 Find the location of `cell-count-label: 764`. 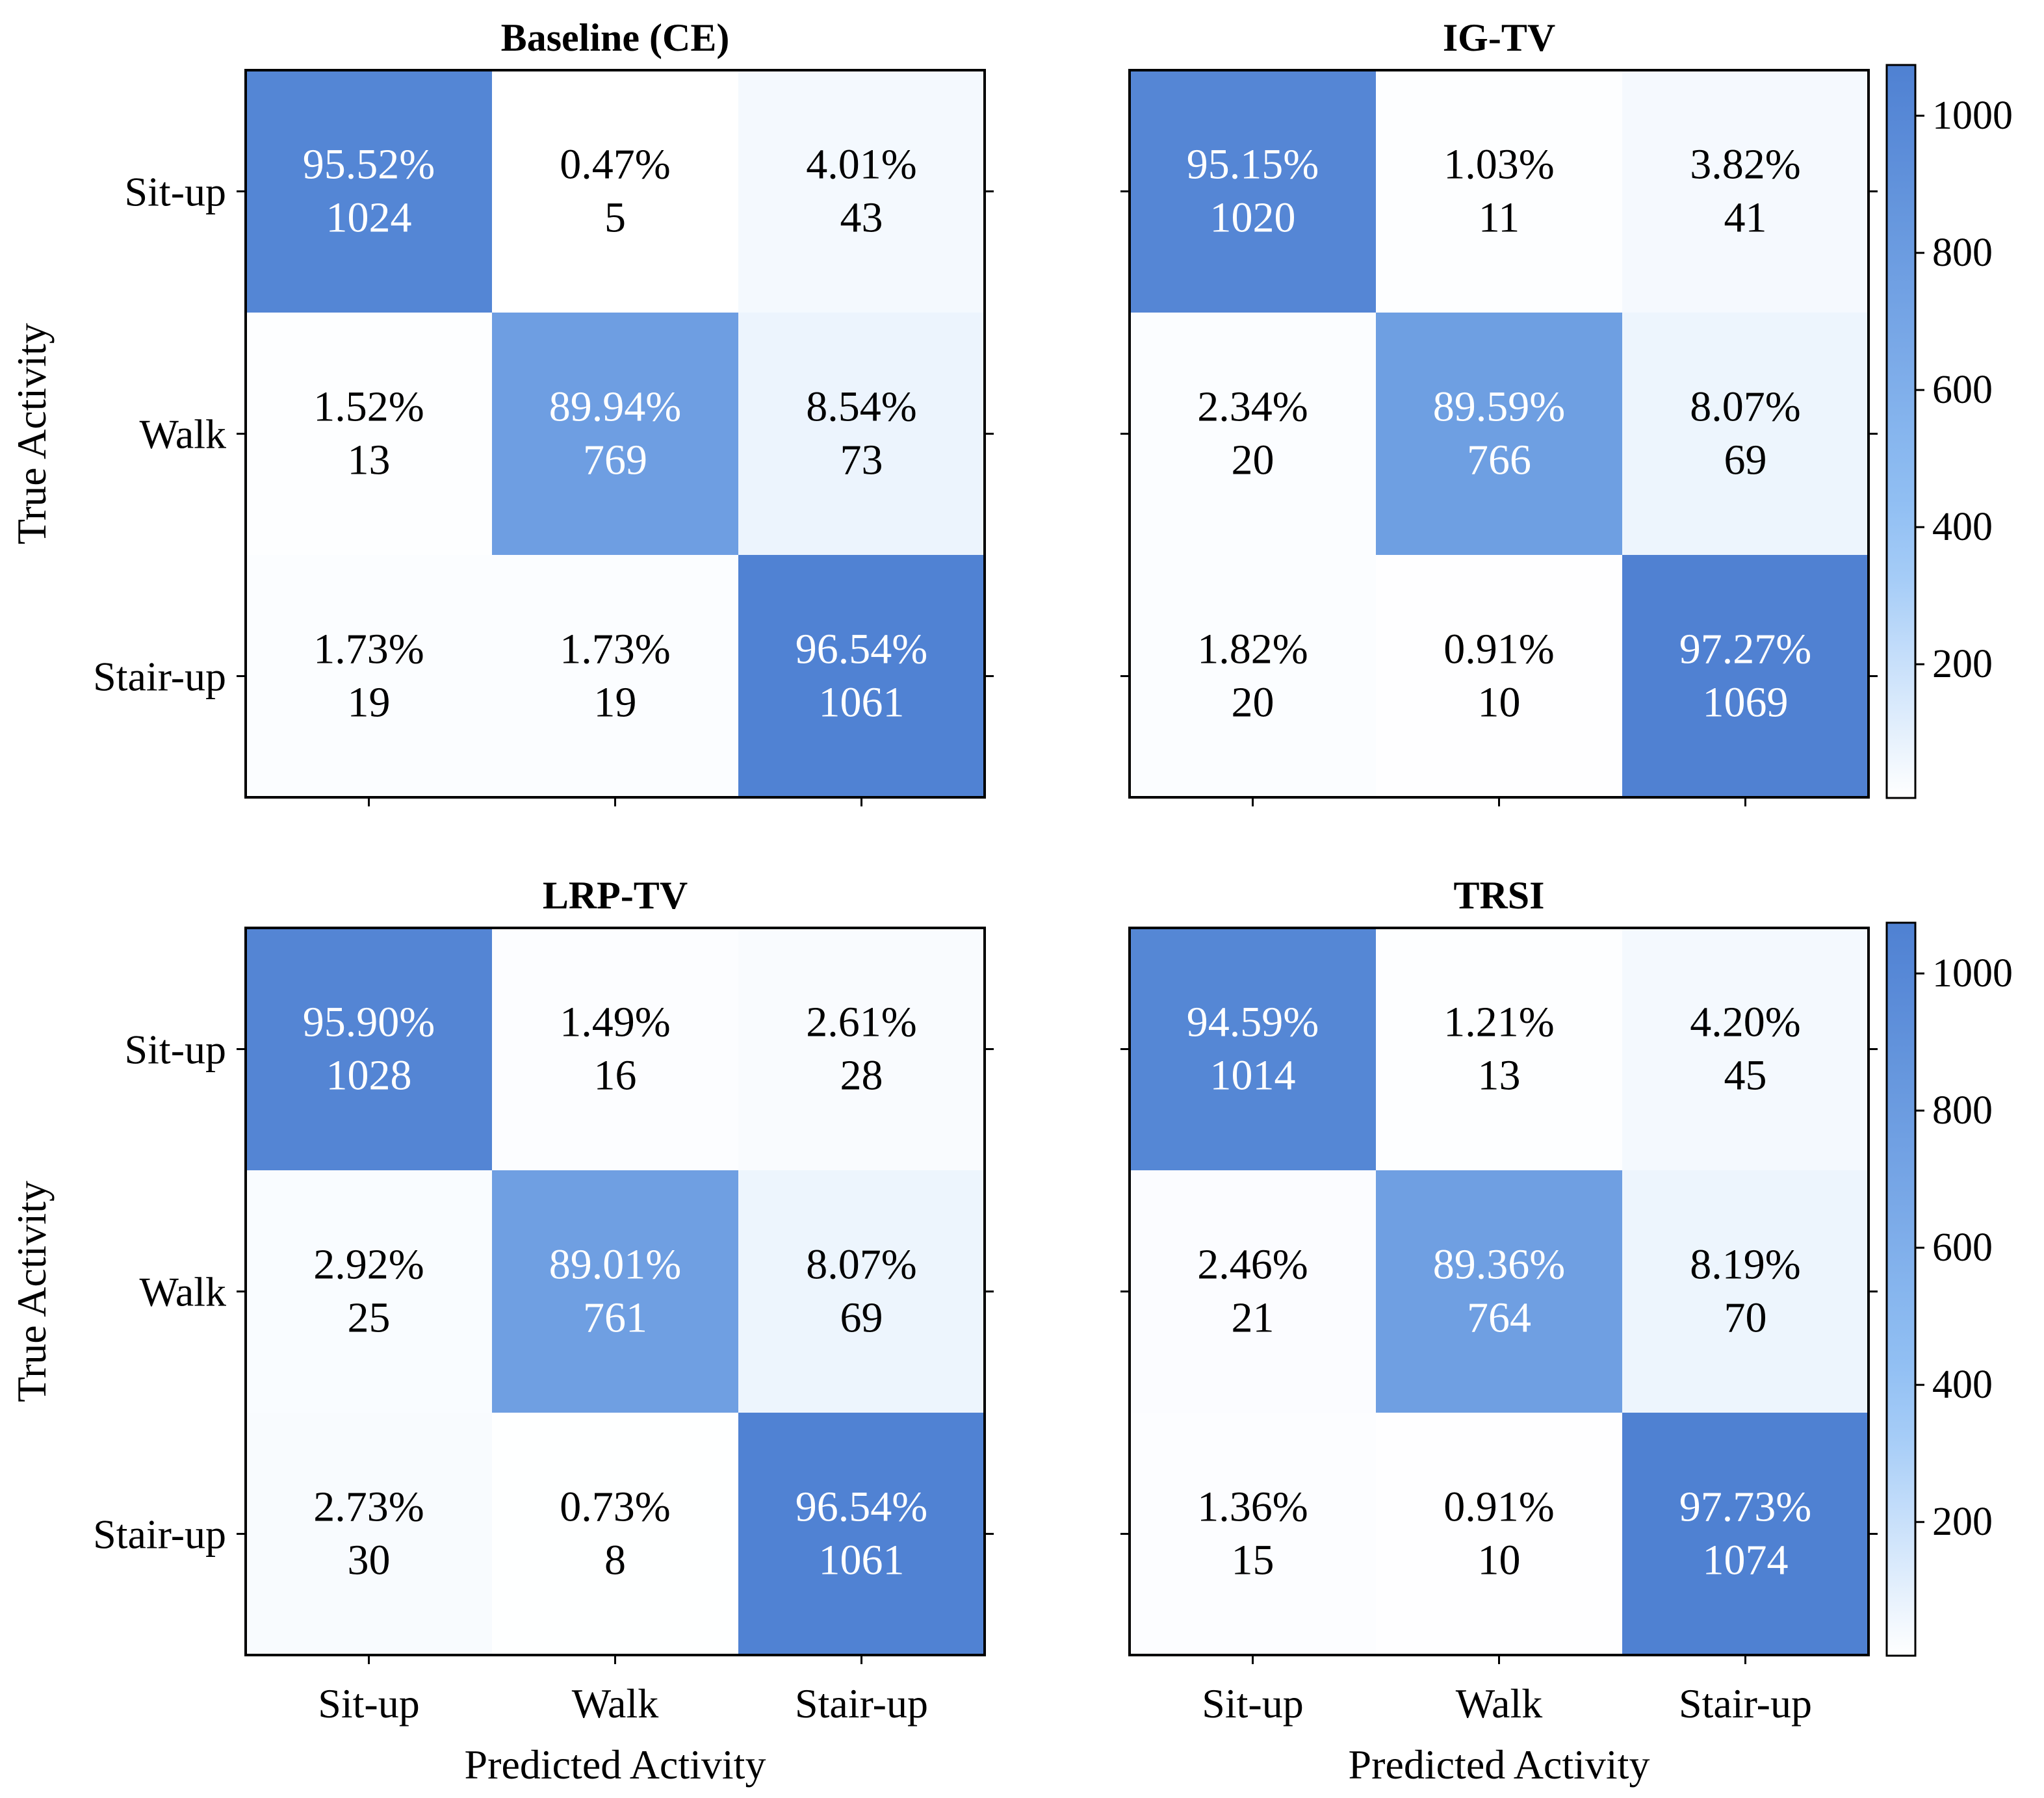

cell-count-label: 764 is located at coordinates (1499, 1318).